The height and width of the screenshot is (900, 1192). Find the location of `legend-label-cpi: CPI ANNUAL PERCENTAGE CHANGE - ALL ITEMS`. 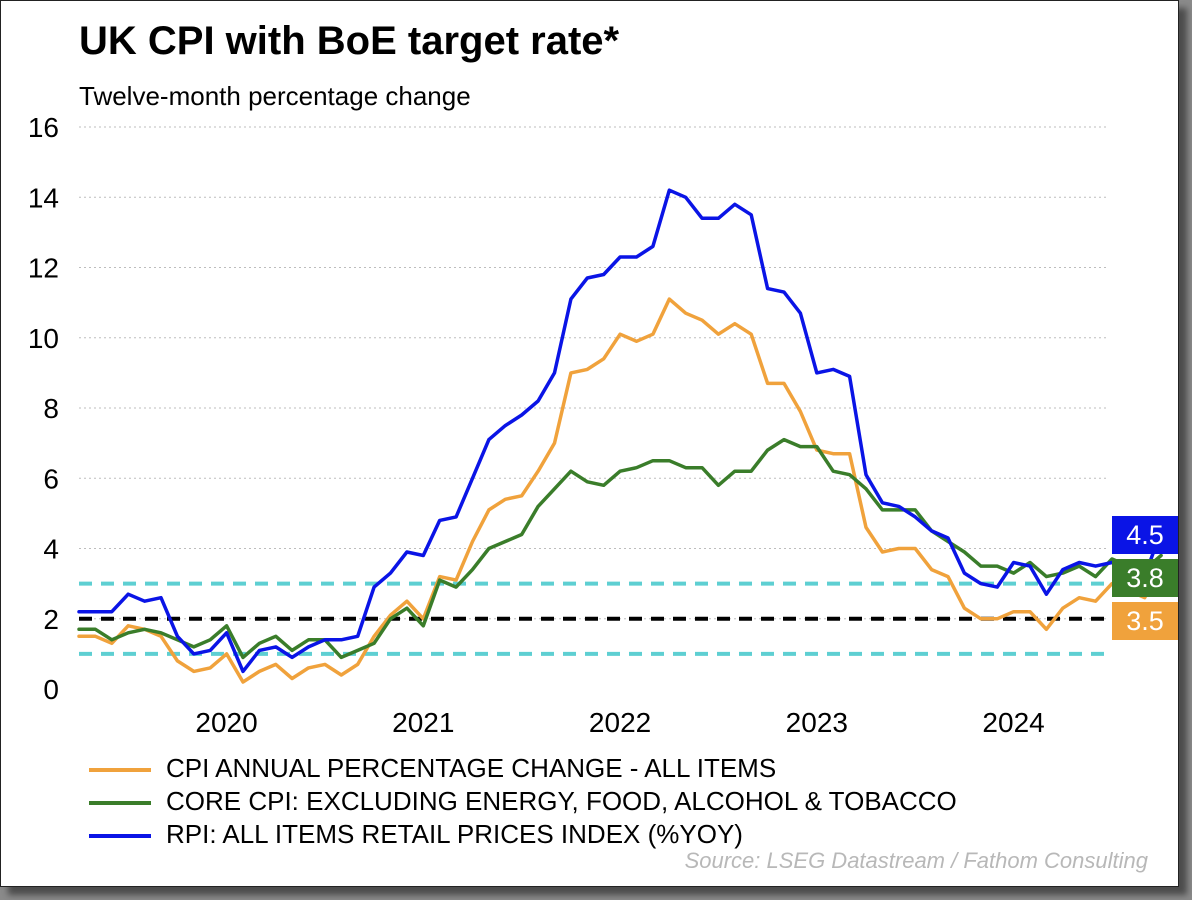

legend-label-cpi: CPI ANNUAL PERCENTAGE CHANGE - ALL ITEMS is located at coordinates (471, 768).